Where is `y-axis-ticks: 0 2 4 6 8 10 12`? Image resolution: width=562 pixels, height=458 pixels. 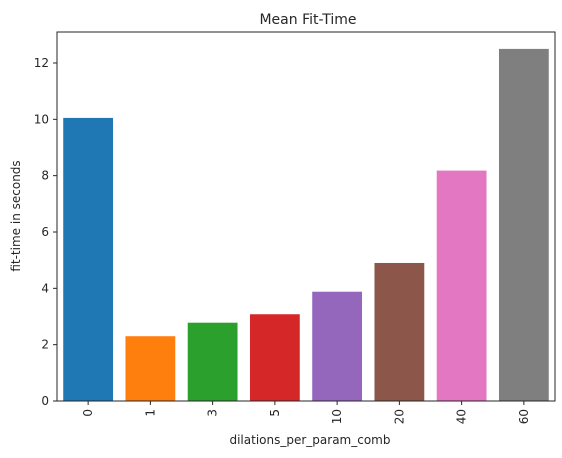 y-axis-ticks: 0 2 4 6 8 10 12 is located at coordinates (45, 232).